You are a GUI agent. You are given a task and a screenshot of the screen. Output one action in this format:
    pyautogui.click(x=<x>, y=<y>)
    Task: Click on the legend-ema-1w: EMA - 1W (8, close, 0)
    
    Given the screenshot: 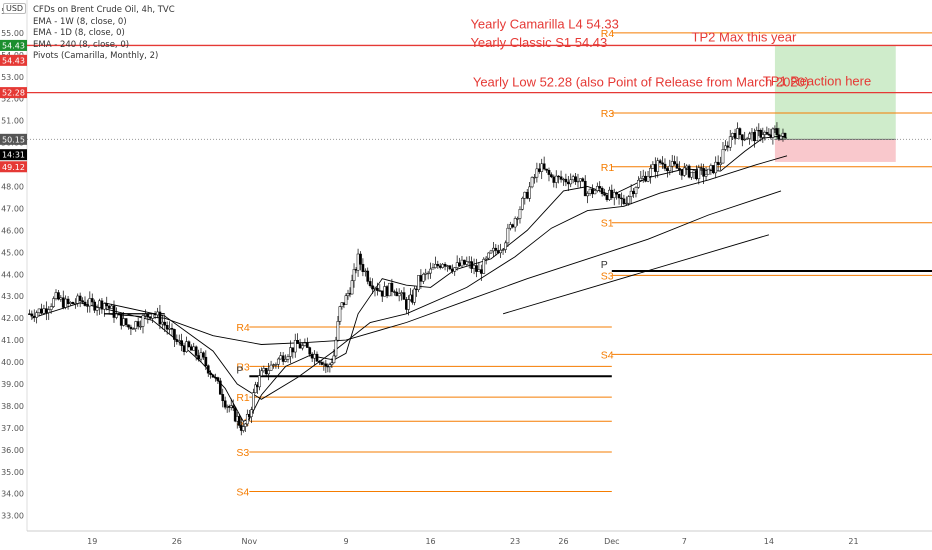 What is the action you would take?
    pyautogui.click(x=80, y=21)
    